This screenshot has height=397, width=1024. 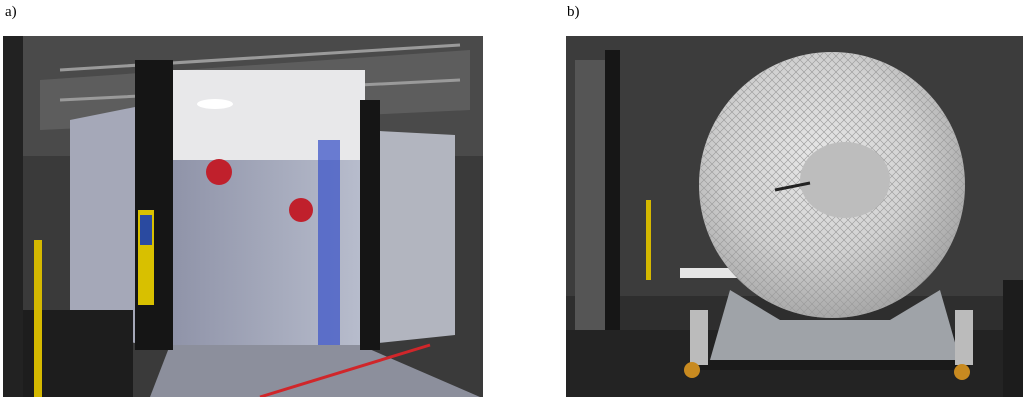 What do you see at coordinates (573, 12) in the screenshot?
I see `panel-label: b)` at bounding box center [573, 12].